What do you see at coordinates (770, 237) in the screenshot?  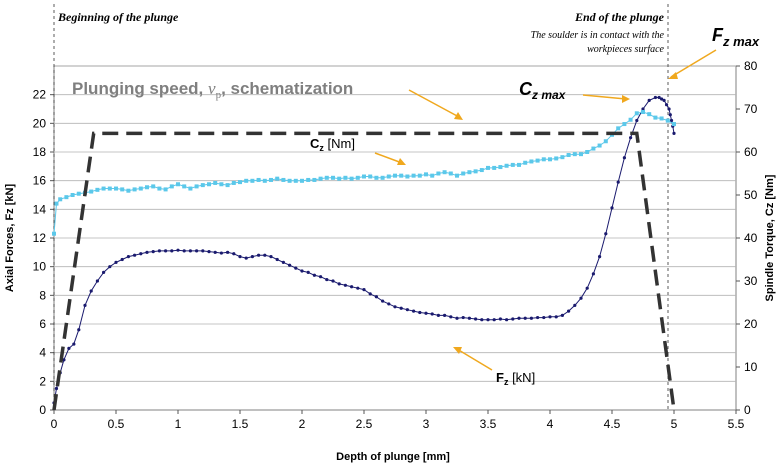 I see `y2-axis-title: Spindle Torque, Cz [Nm]` at bounding box center [770, 237].